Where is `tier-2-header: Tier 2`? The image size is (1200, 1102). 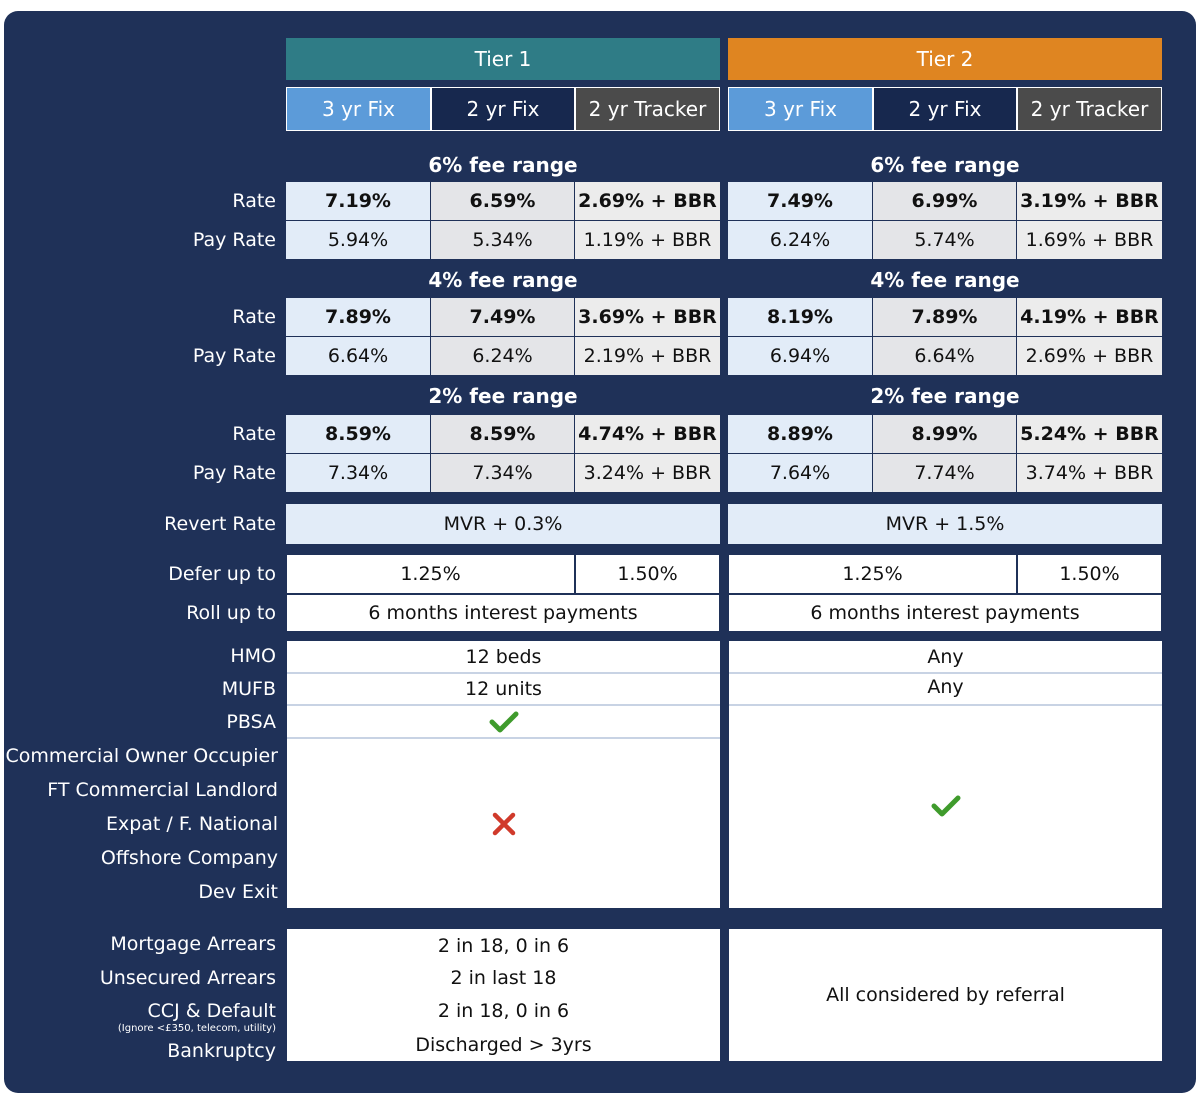
tier-2-header: Tier 2 is located at coordinates (945, 59).